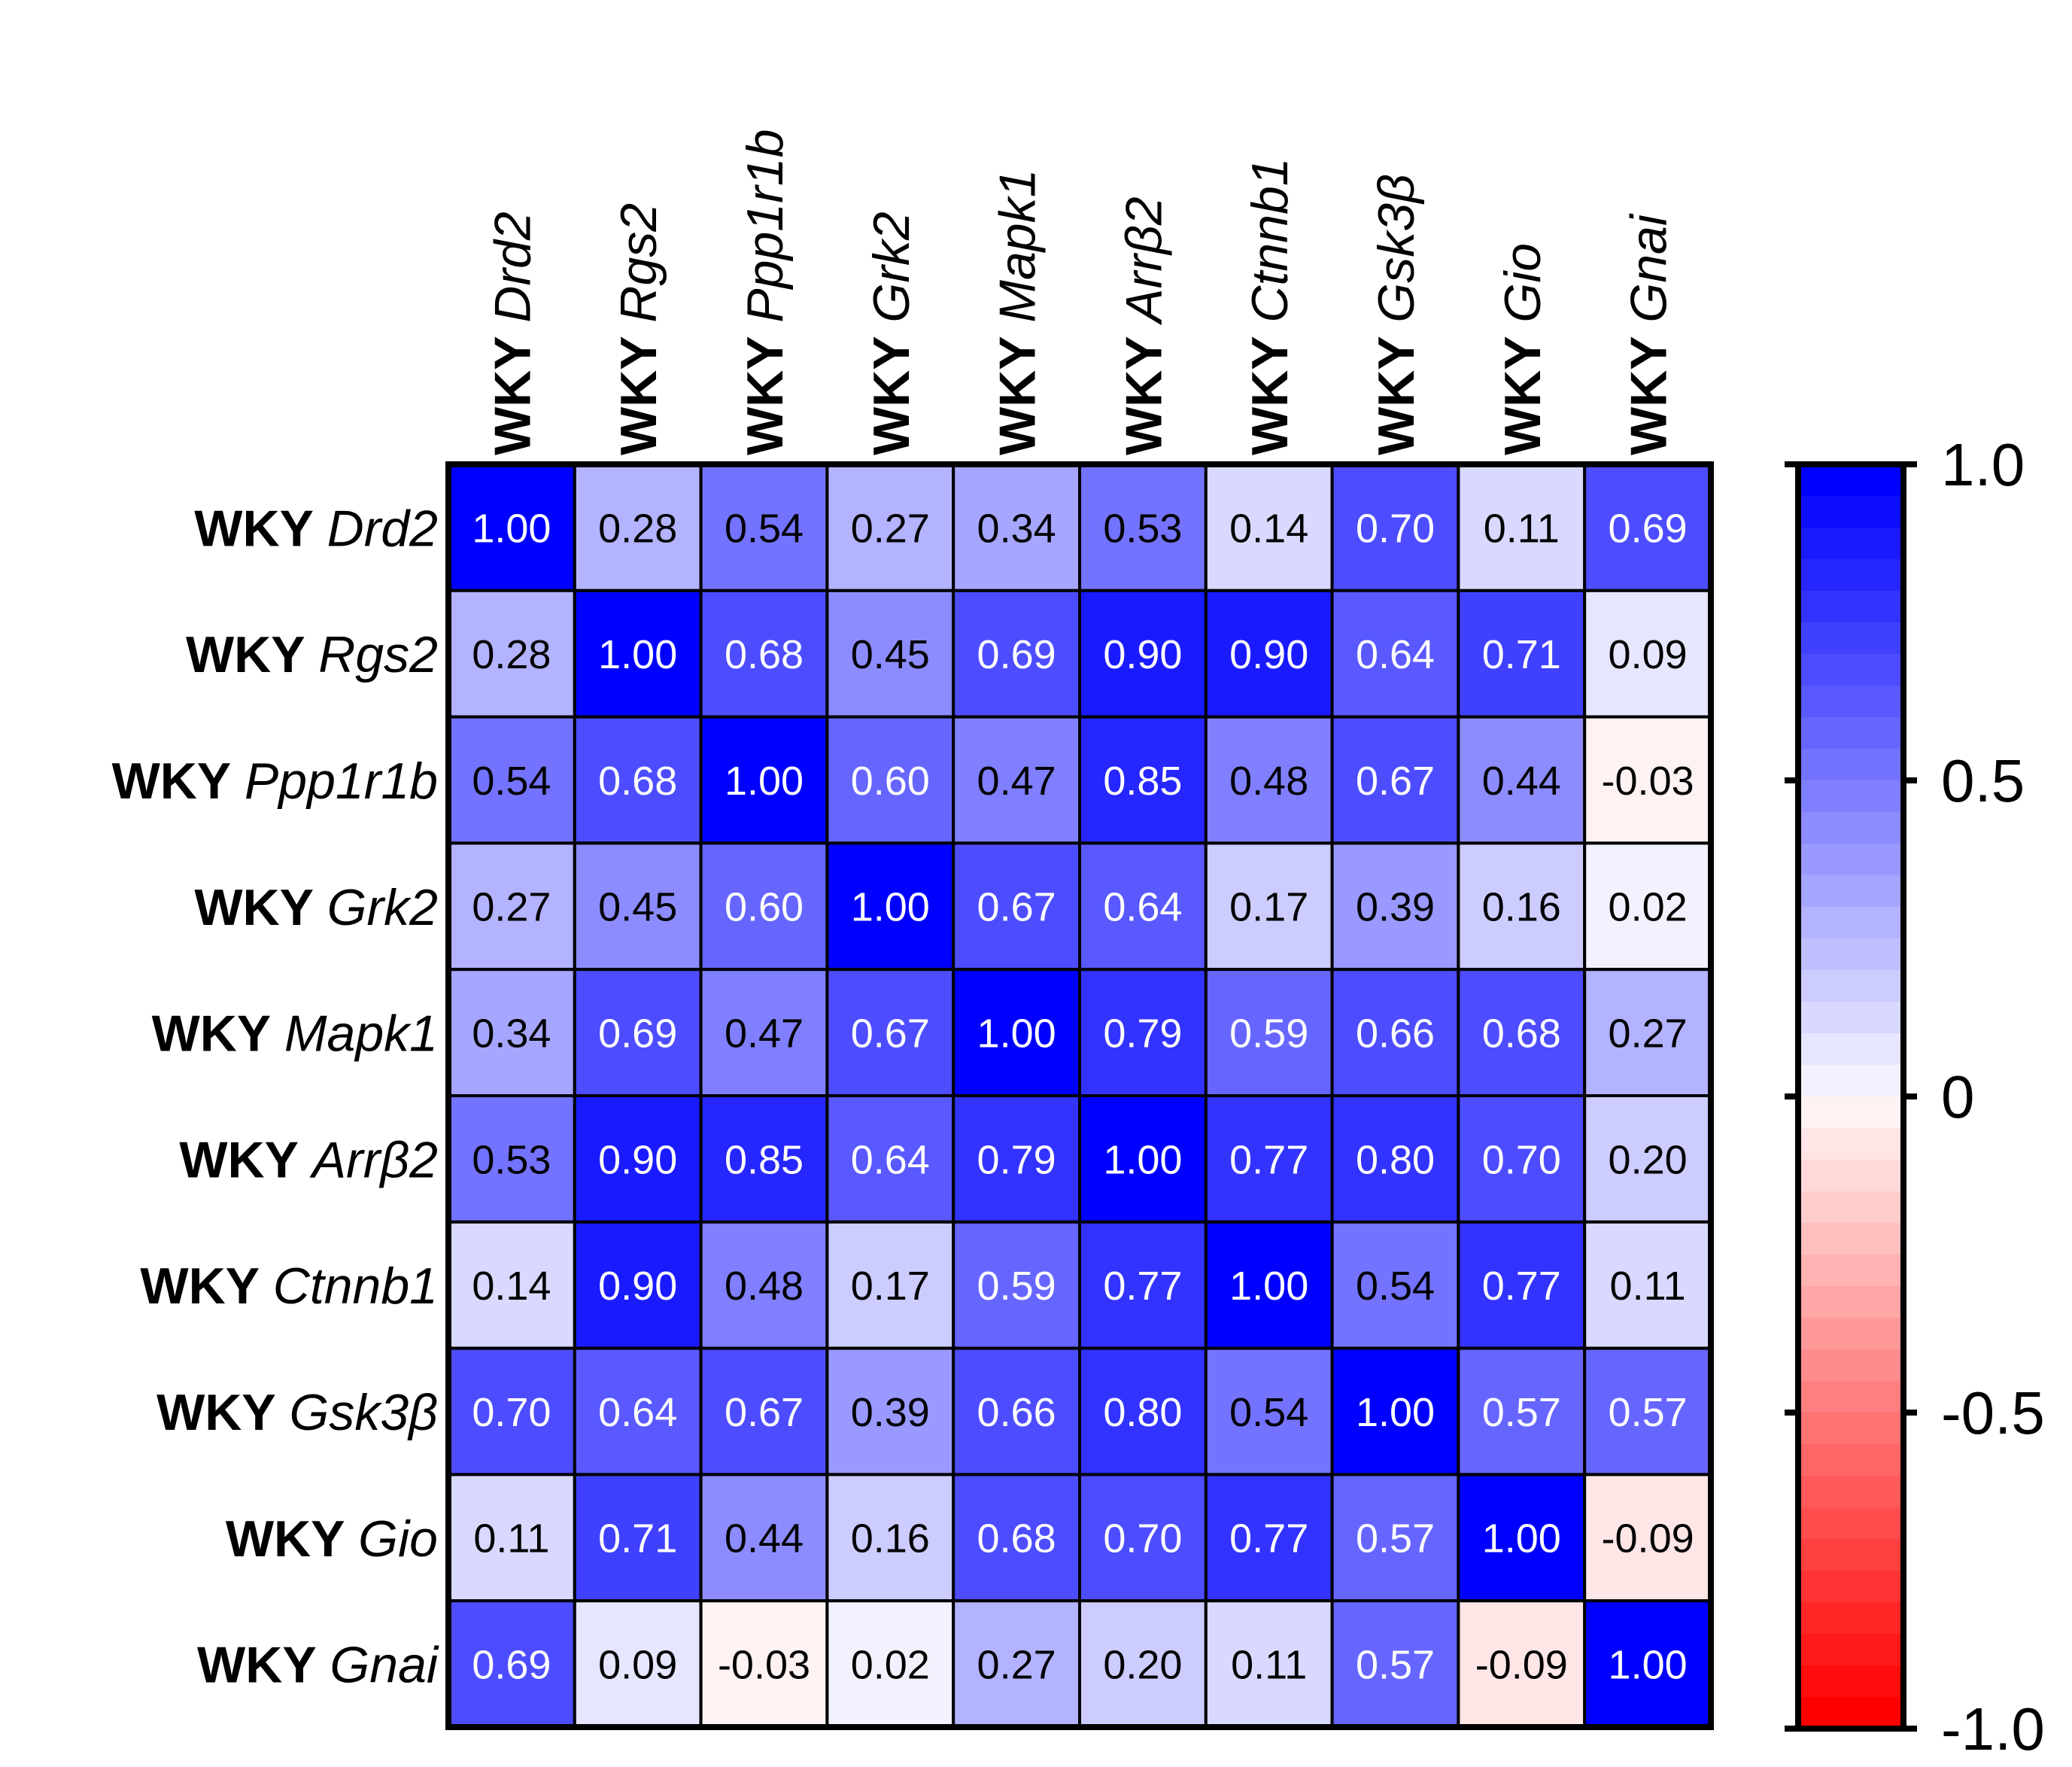 This screenshot has width=2072, height=1767. I want to click on heatmap-cell-drd2-rgs2, so click(638, 527).